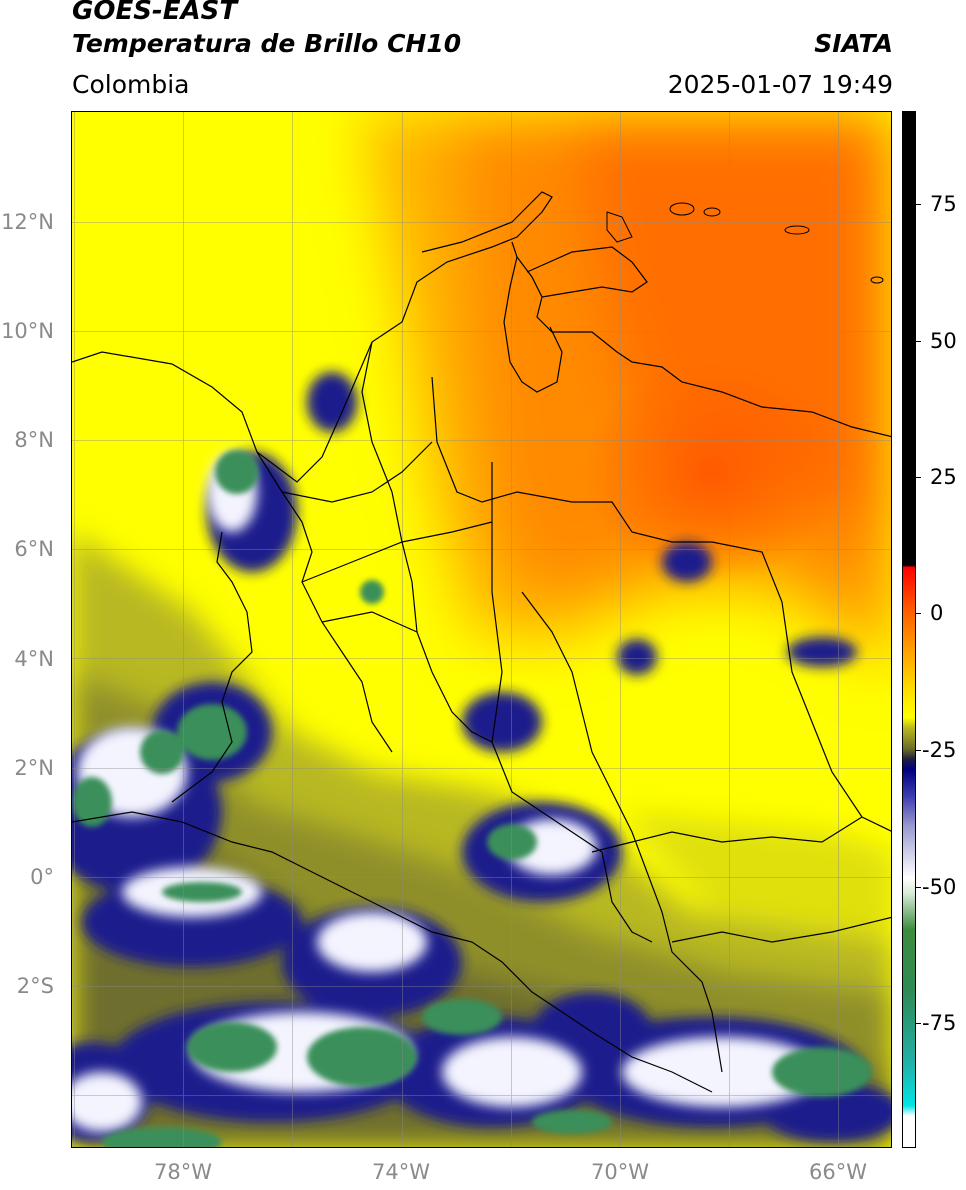  What do you see at coordinates (401, 1172) in the screenshot?
I see `lon-tick-74w: 74°W` at bounding box center [401, 1172].